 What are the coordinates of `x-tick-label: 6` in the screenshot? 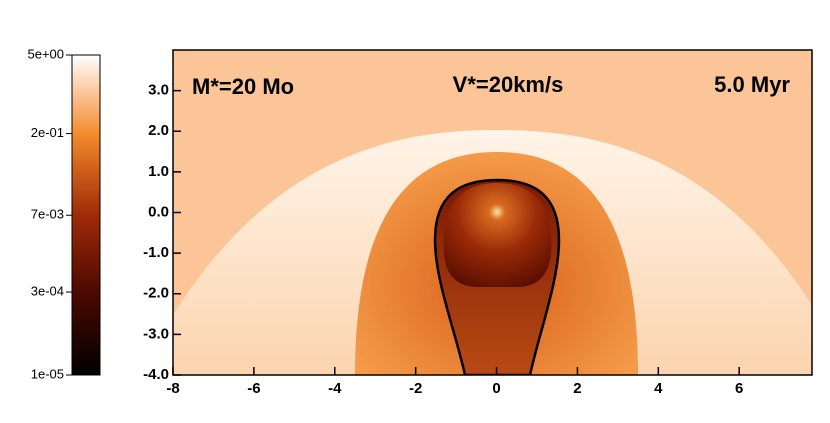 It's located at (739, 388).